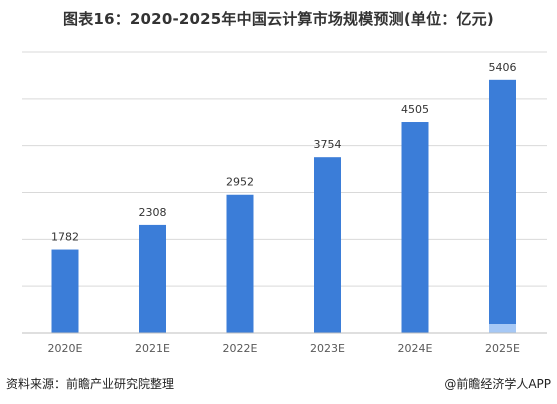 The width and height of the screenshot is (557, 404). What do you see at coordinates (327, 348) in the screenshot?
I see `x-tick-2023E: 2023E` at bounding box center [327, 348].